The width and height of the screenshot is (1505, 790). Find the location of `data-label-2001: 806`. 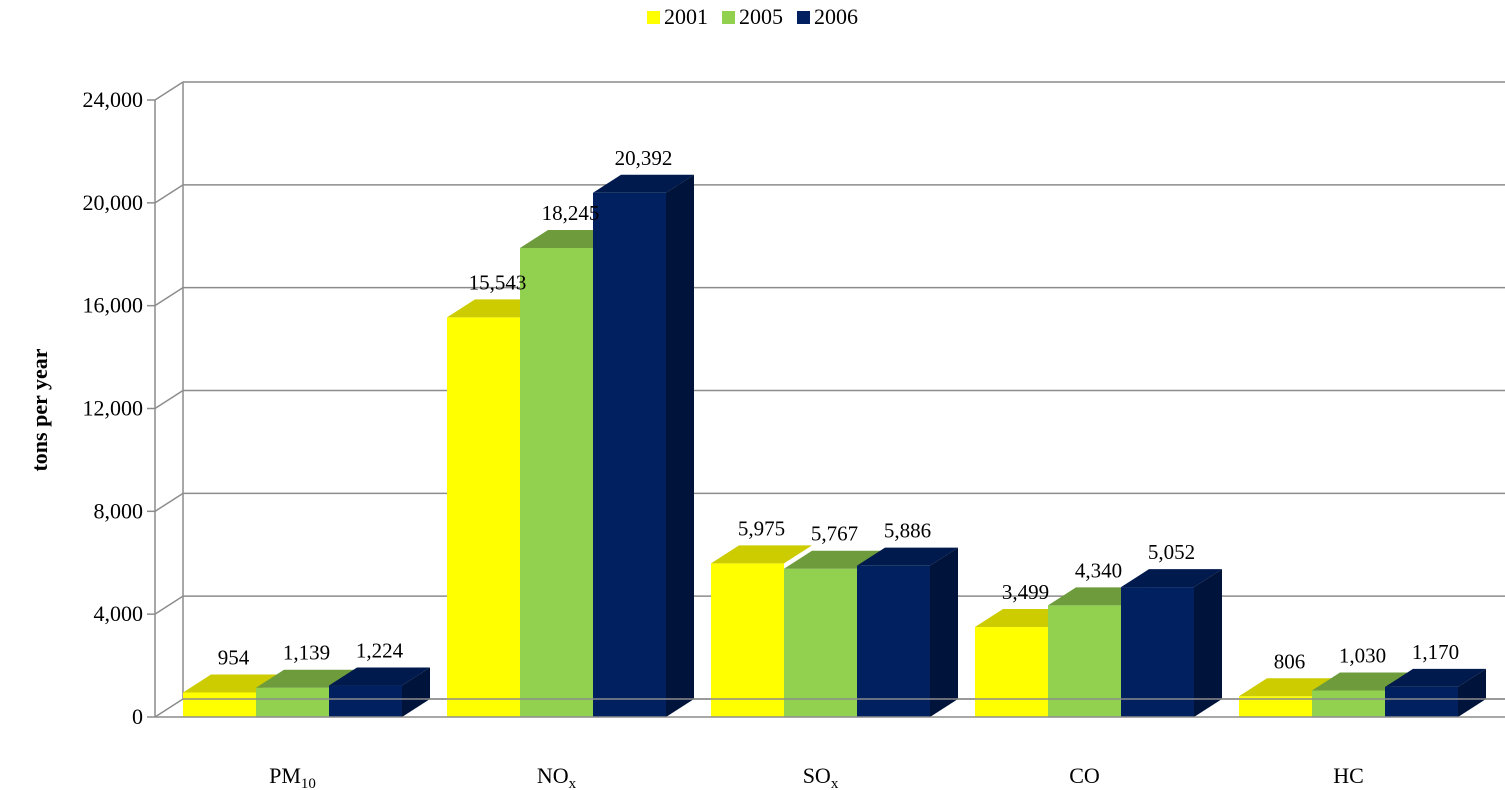

data-label-2001: 806 is located at coordinates (1290, 661).